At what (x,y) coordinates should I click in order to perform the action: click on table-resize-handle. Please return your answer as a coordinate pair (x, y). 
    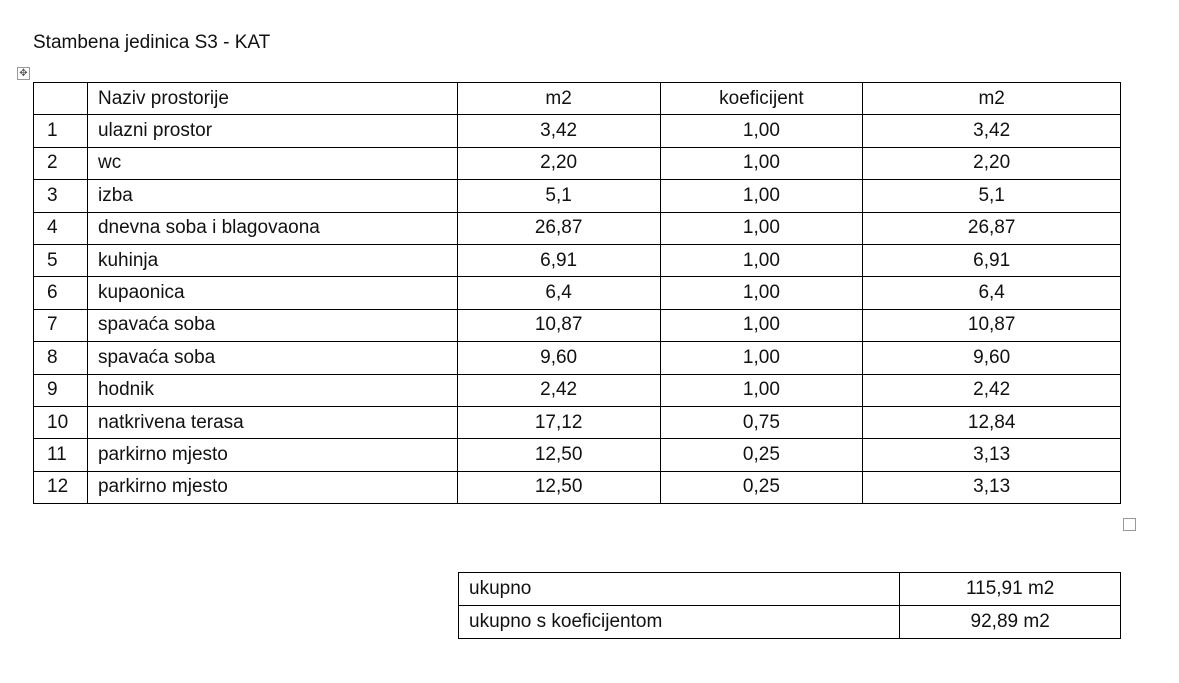
    Looking at the image, I should click on (1129, 524).